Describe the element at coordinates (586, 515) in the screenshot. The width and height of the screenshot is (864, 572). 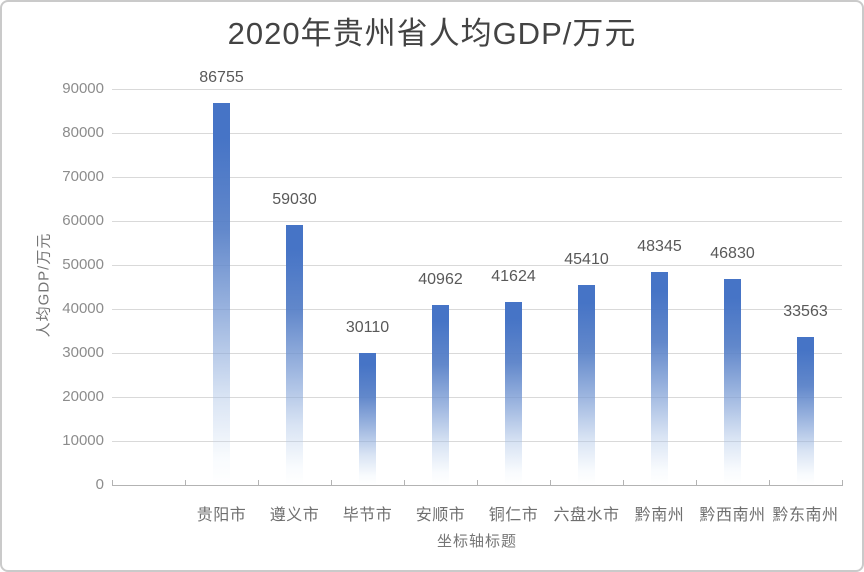
I see `category-label: 六盘水市` at that location.